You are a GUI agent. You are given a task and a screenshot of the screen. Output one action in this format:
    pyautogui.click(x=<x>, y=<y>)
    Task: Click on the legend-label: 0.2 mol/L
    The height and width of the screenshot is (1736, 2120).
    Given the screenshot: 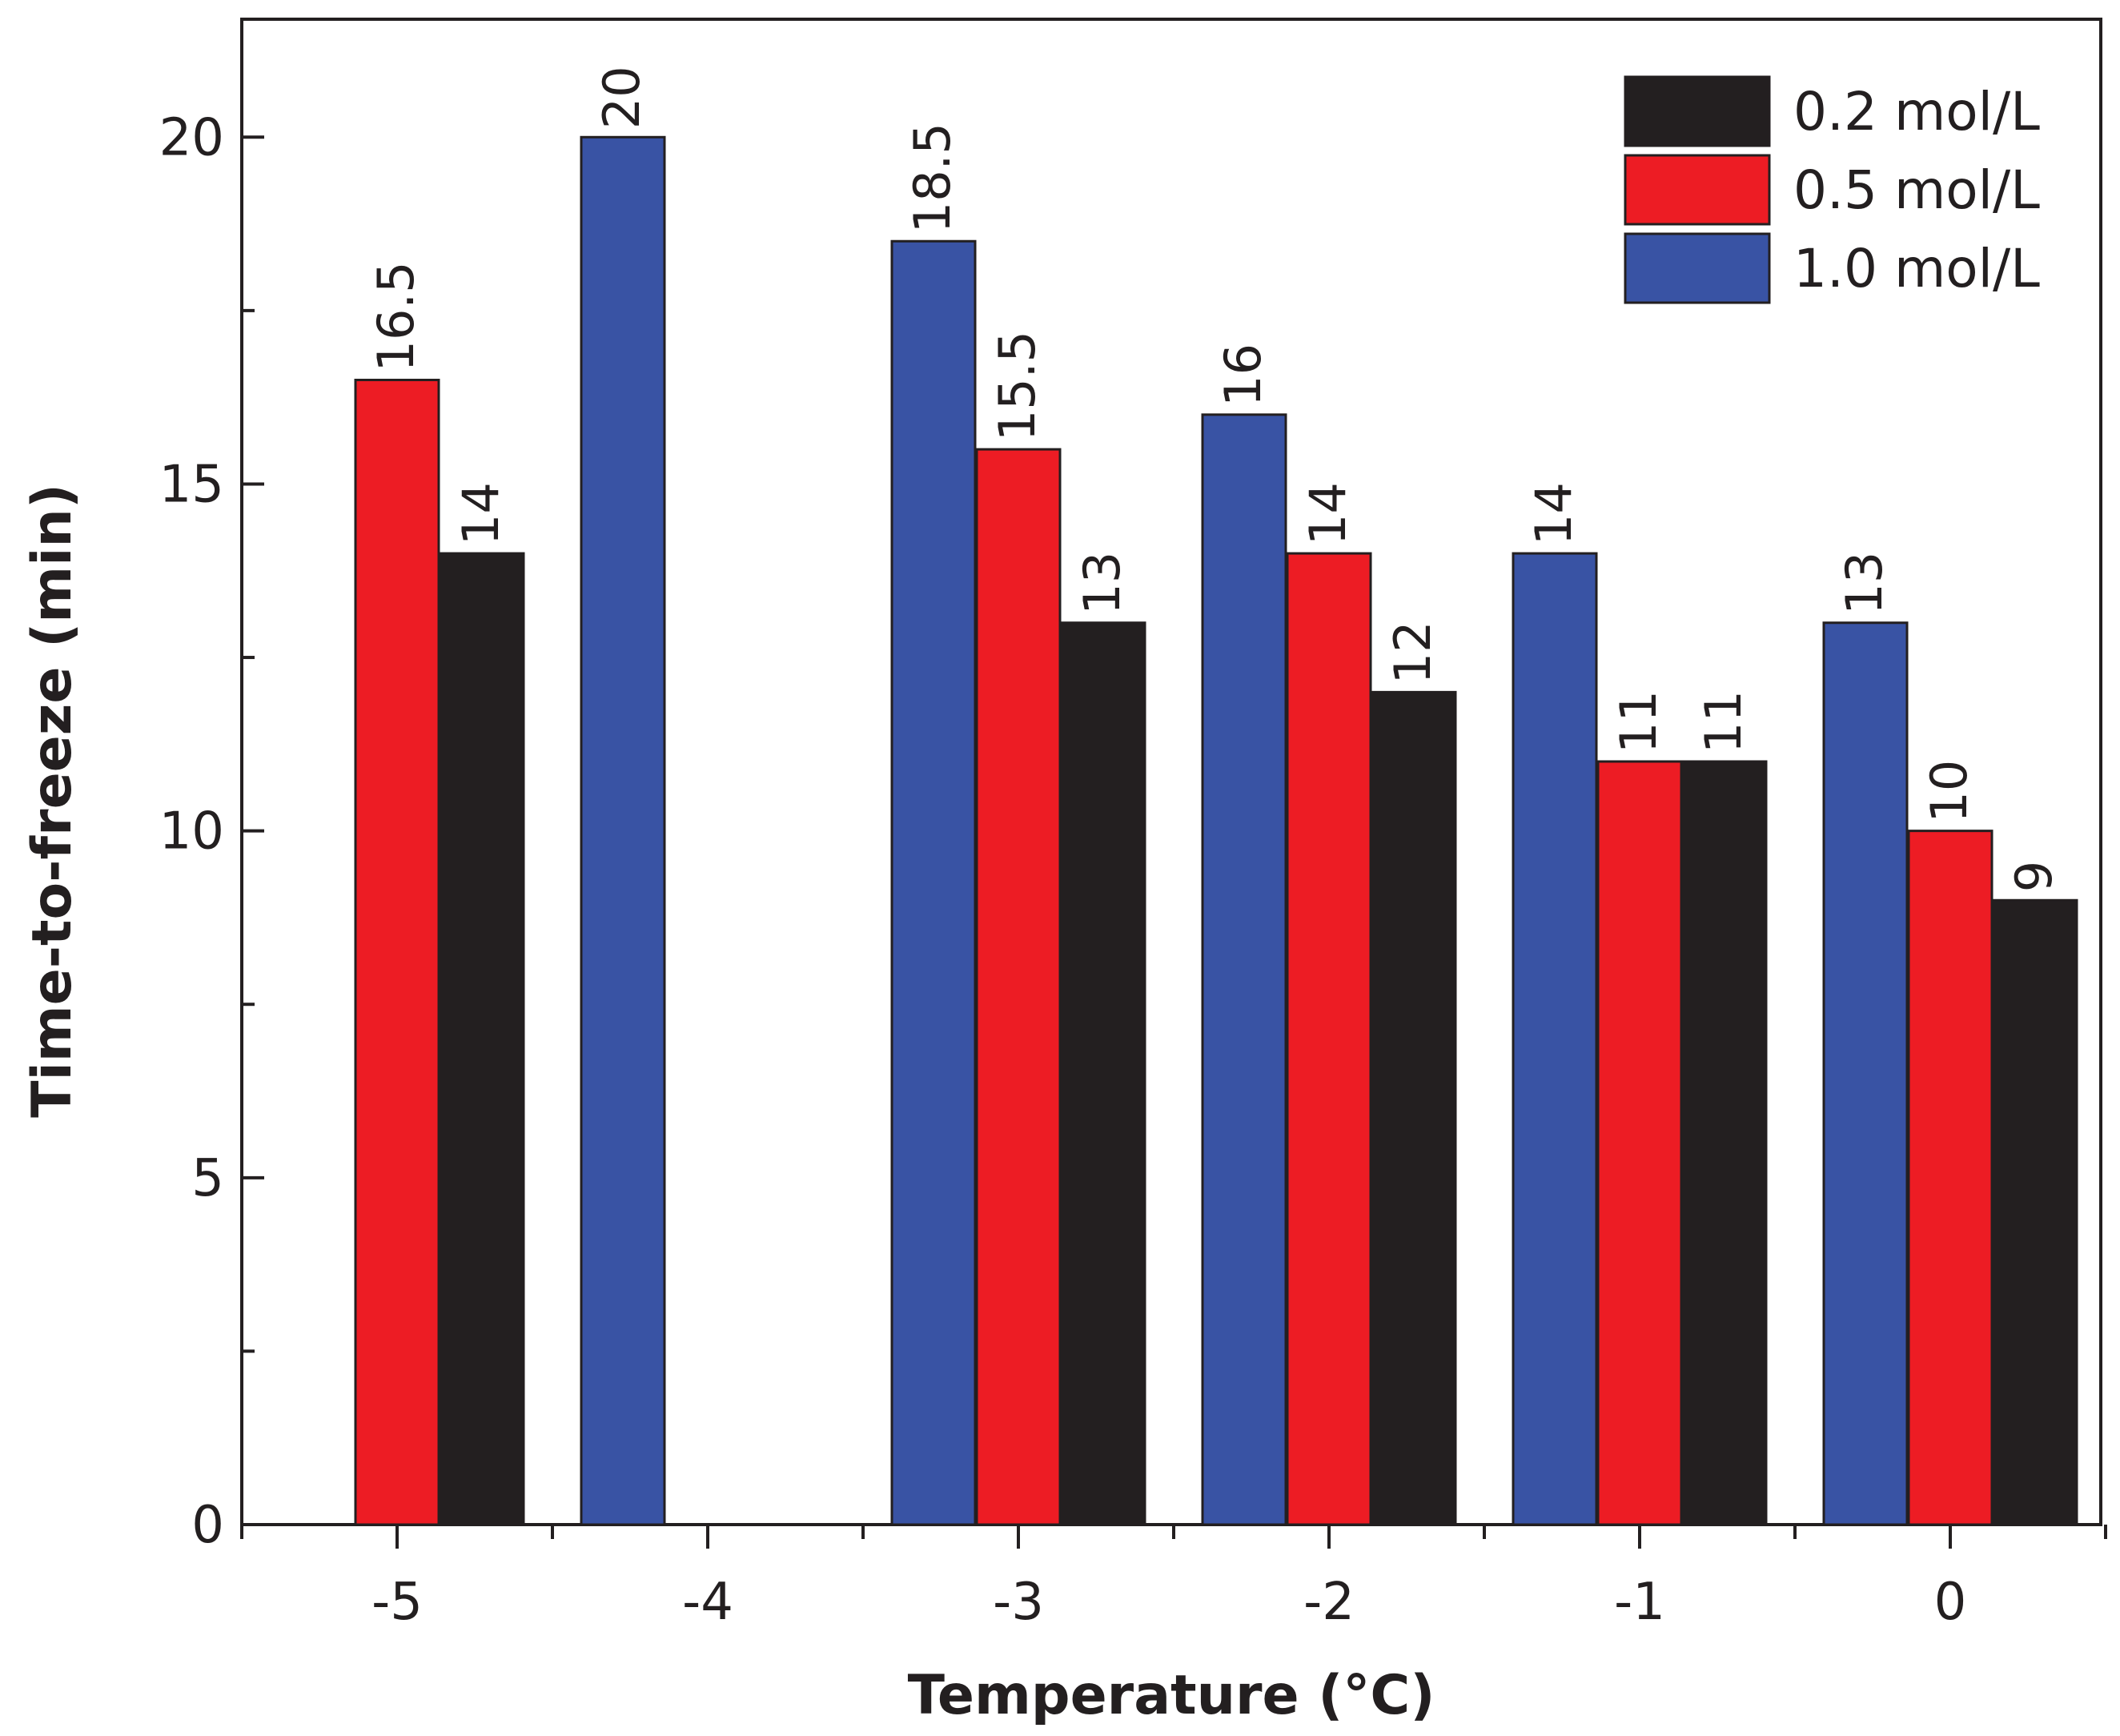 What is the action you would take?
    pyautogui.click(x=1916, y=112)
    